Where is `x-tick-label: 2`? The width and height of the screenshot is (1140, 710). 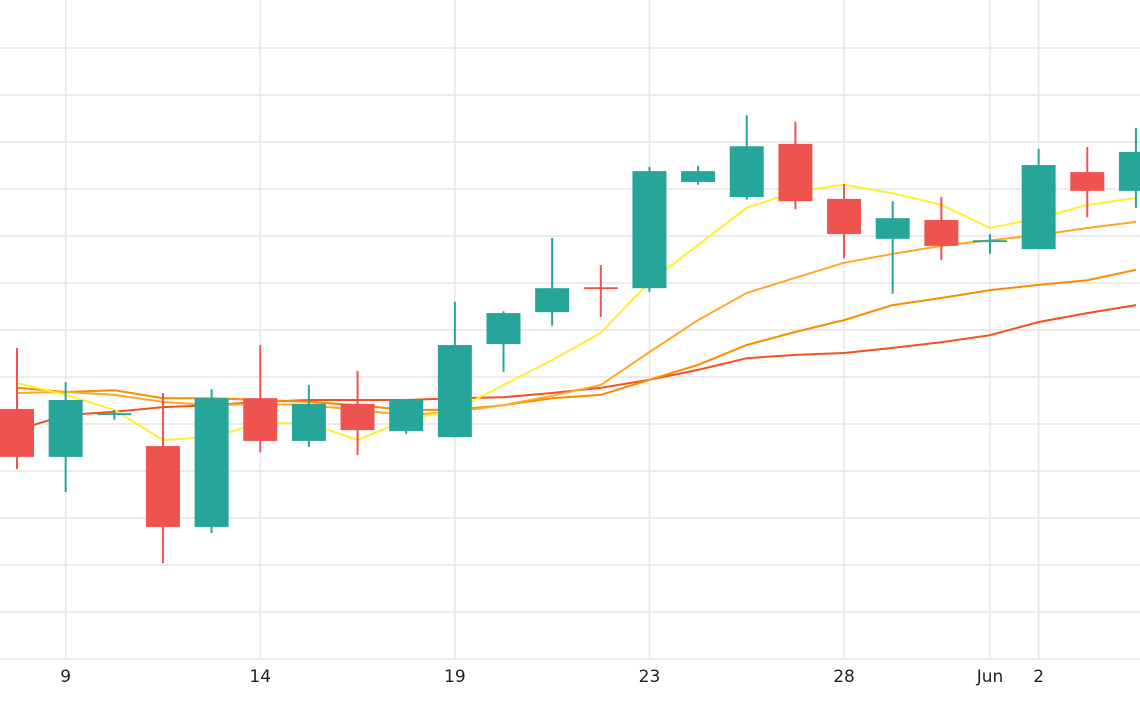
x-tick-label: 2 is located at coordinates (1038, 677).